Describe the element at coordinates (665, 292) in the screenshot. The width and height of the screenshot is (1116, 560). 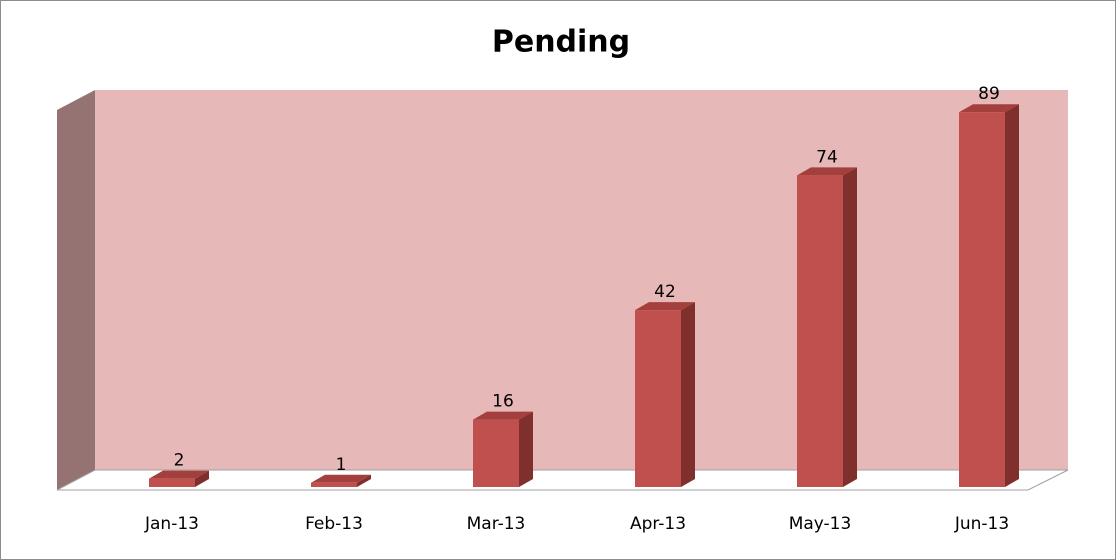
I see `data-label: 42` at that location.